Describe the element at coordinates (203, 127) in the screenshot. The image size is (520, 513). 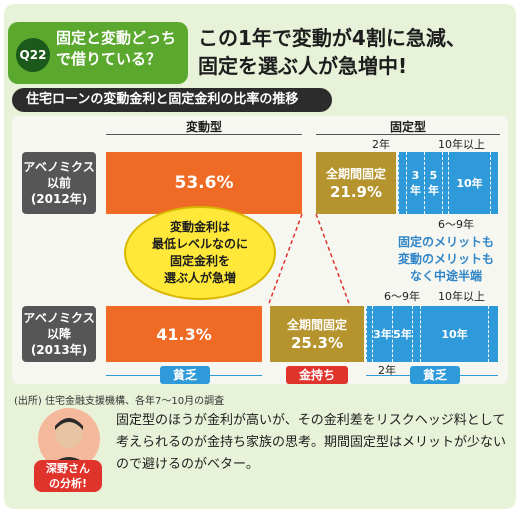
I see `variable-header: 変動型` at that location.